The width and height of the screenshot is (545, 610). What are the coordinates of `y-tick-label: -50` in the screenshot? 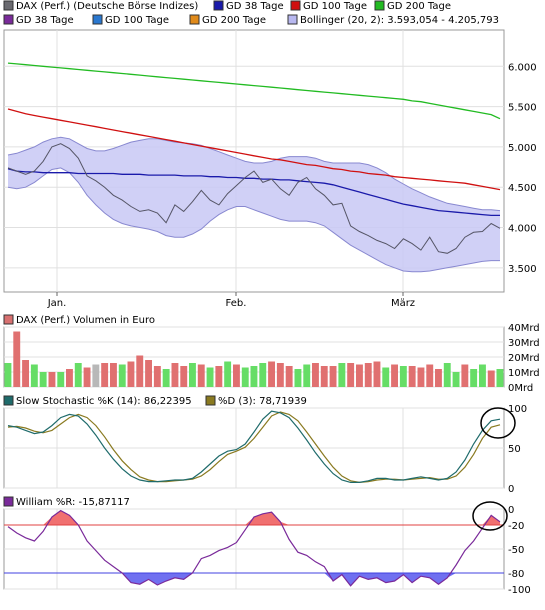 It's located at (516, 550).